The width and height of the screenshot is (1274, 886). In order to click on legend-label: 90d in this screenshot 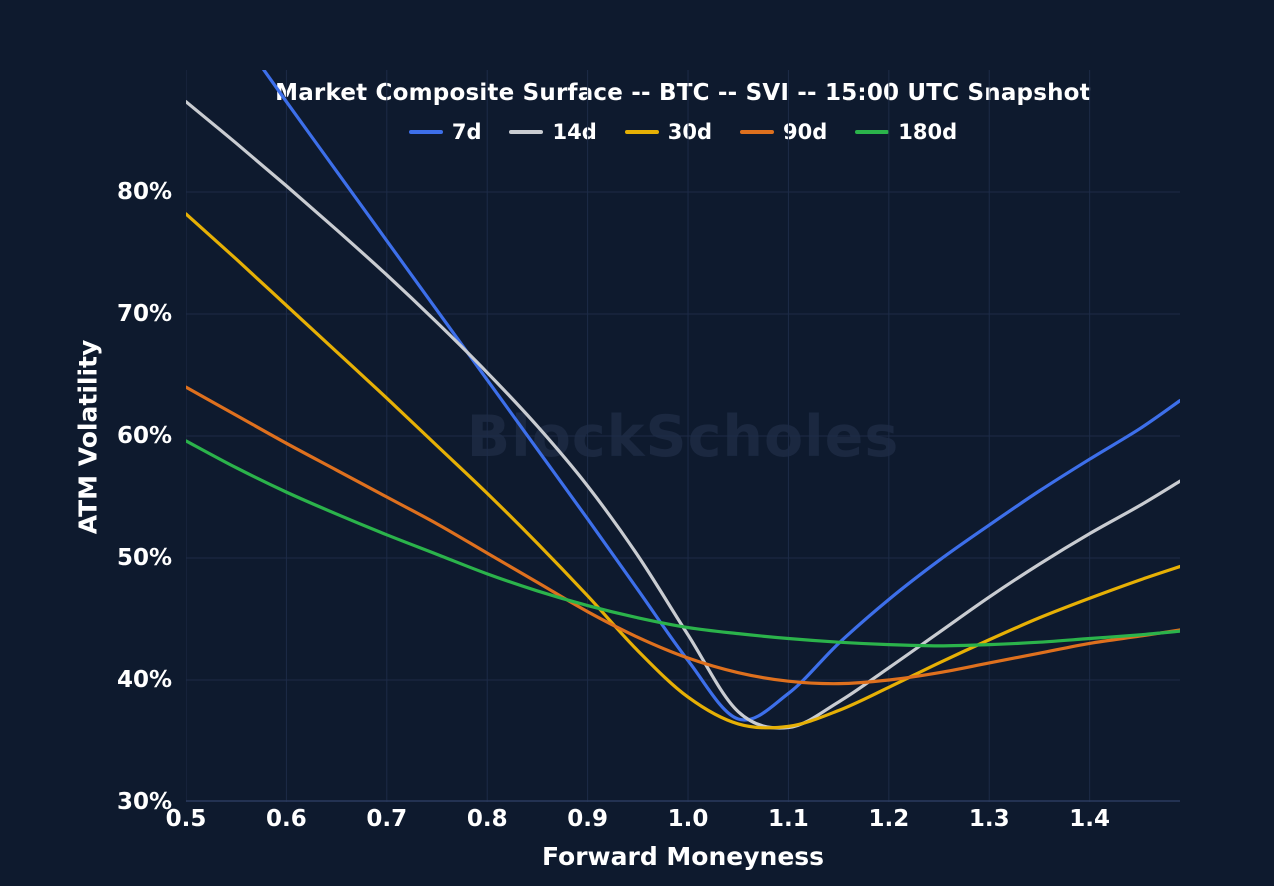, I will do `click(805, 132)`.